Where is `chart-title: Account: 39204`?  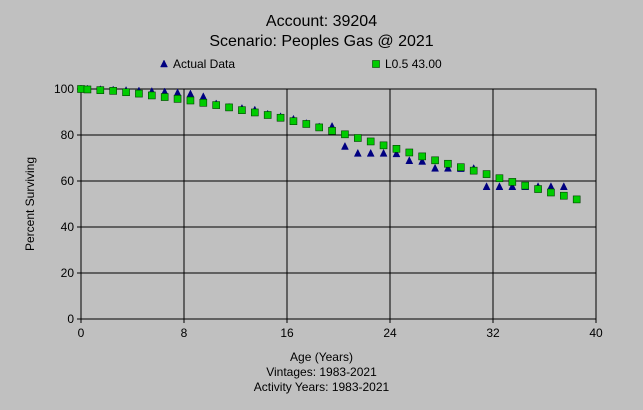 chart-title: Account: 39204 is located at coordinates (321, 21).